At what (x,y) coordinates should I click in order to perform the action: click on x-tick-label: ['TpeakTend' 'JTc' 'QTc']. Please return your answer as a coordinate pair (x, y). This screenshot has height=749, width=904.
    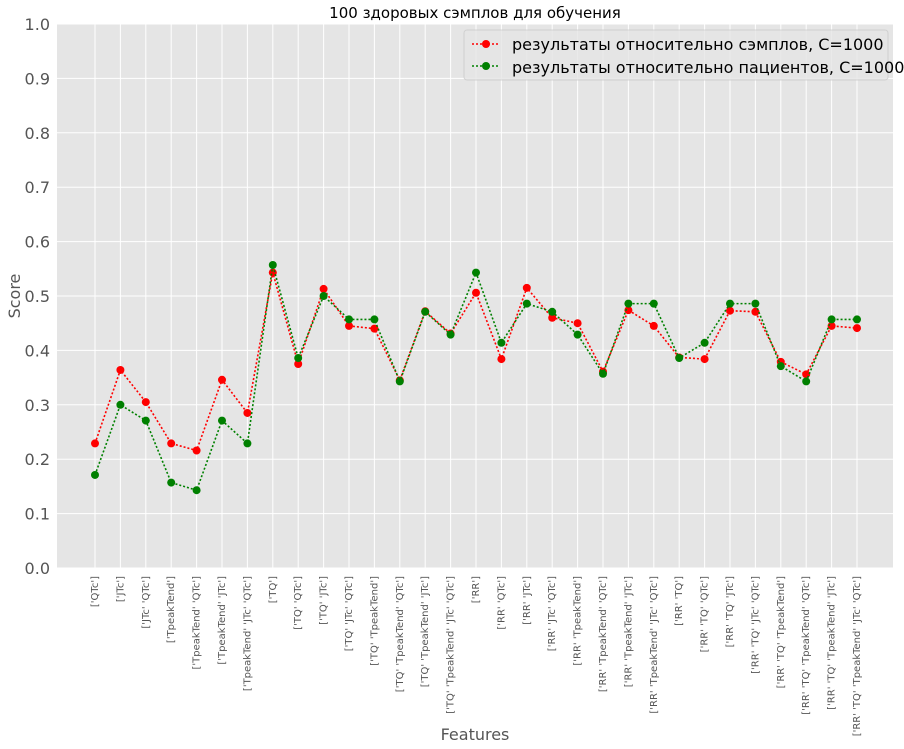
    Looking at the image, I should click on (247, 633).